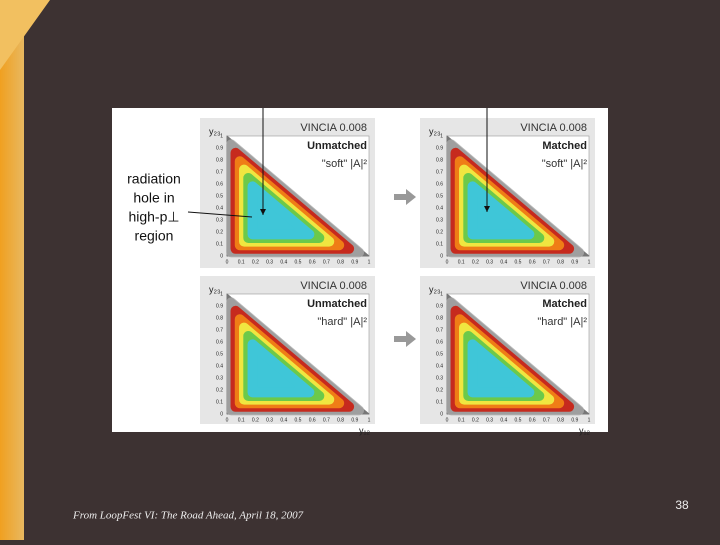  What do you see at coordinates (154, 207) in the screenshot?
I see `annotation: radiation hole in high-p⊥ region` at bounding box center [154, 207].